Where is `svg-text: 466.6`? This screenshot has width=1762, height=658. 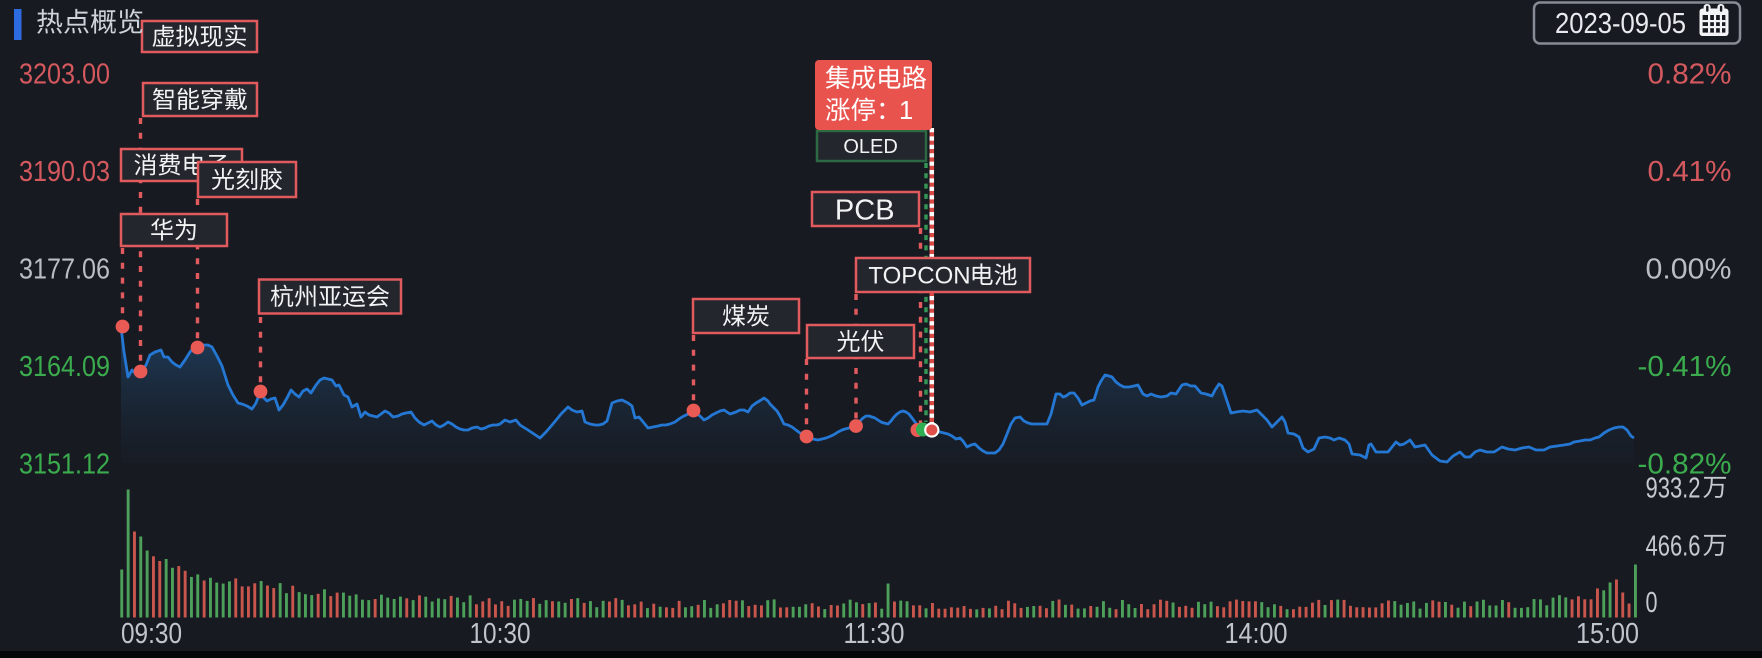
svg-text: 466.6 is located at coordinates (1673, 546).